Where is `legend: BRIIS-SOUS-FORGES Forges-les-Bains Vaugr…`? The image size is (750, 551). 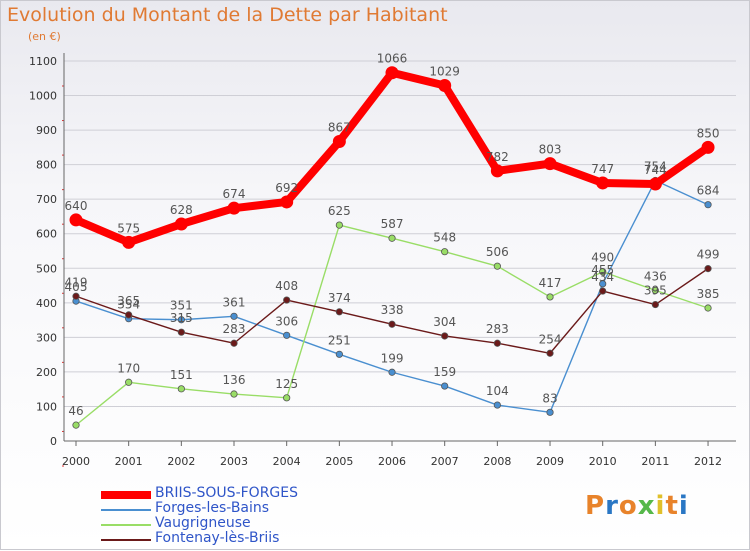 legend: BRIIS-SOUS-FORGES Forges-les-Bains Vaugr… is located at coordinates (217, 516).